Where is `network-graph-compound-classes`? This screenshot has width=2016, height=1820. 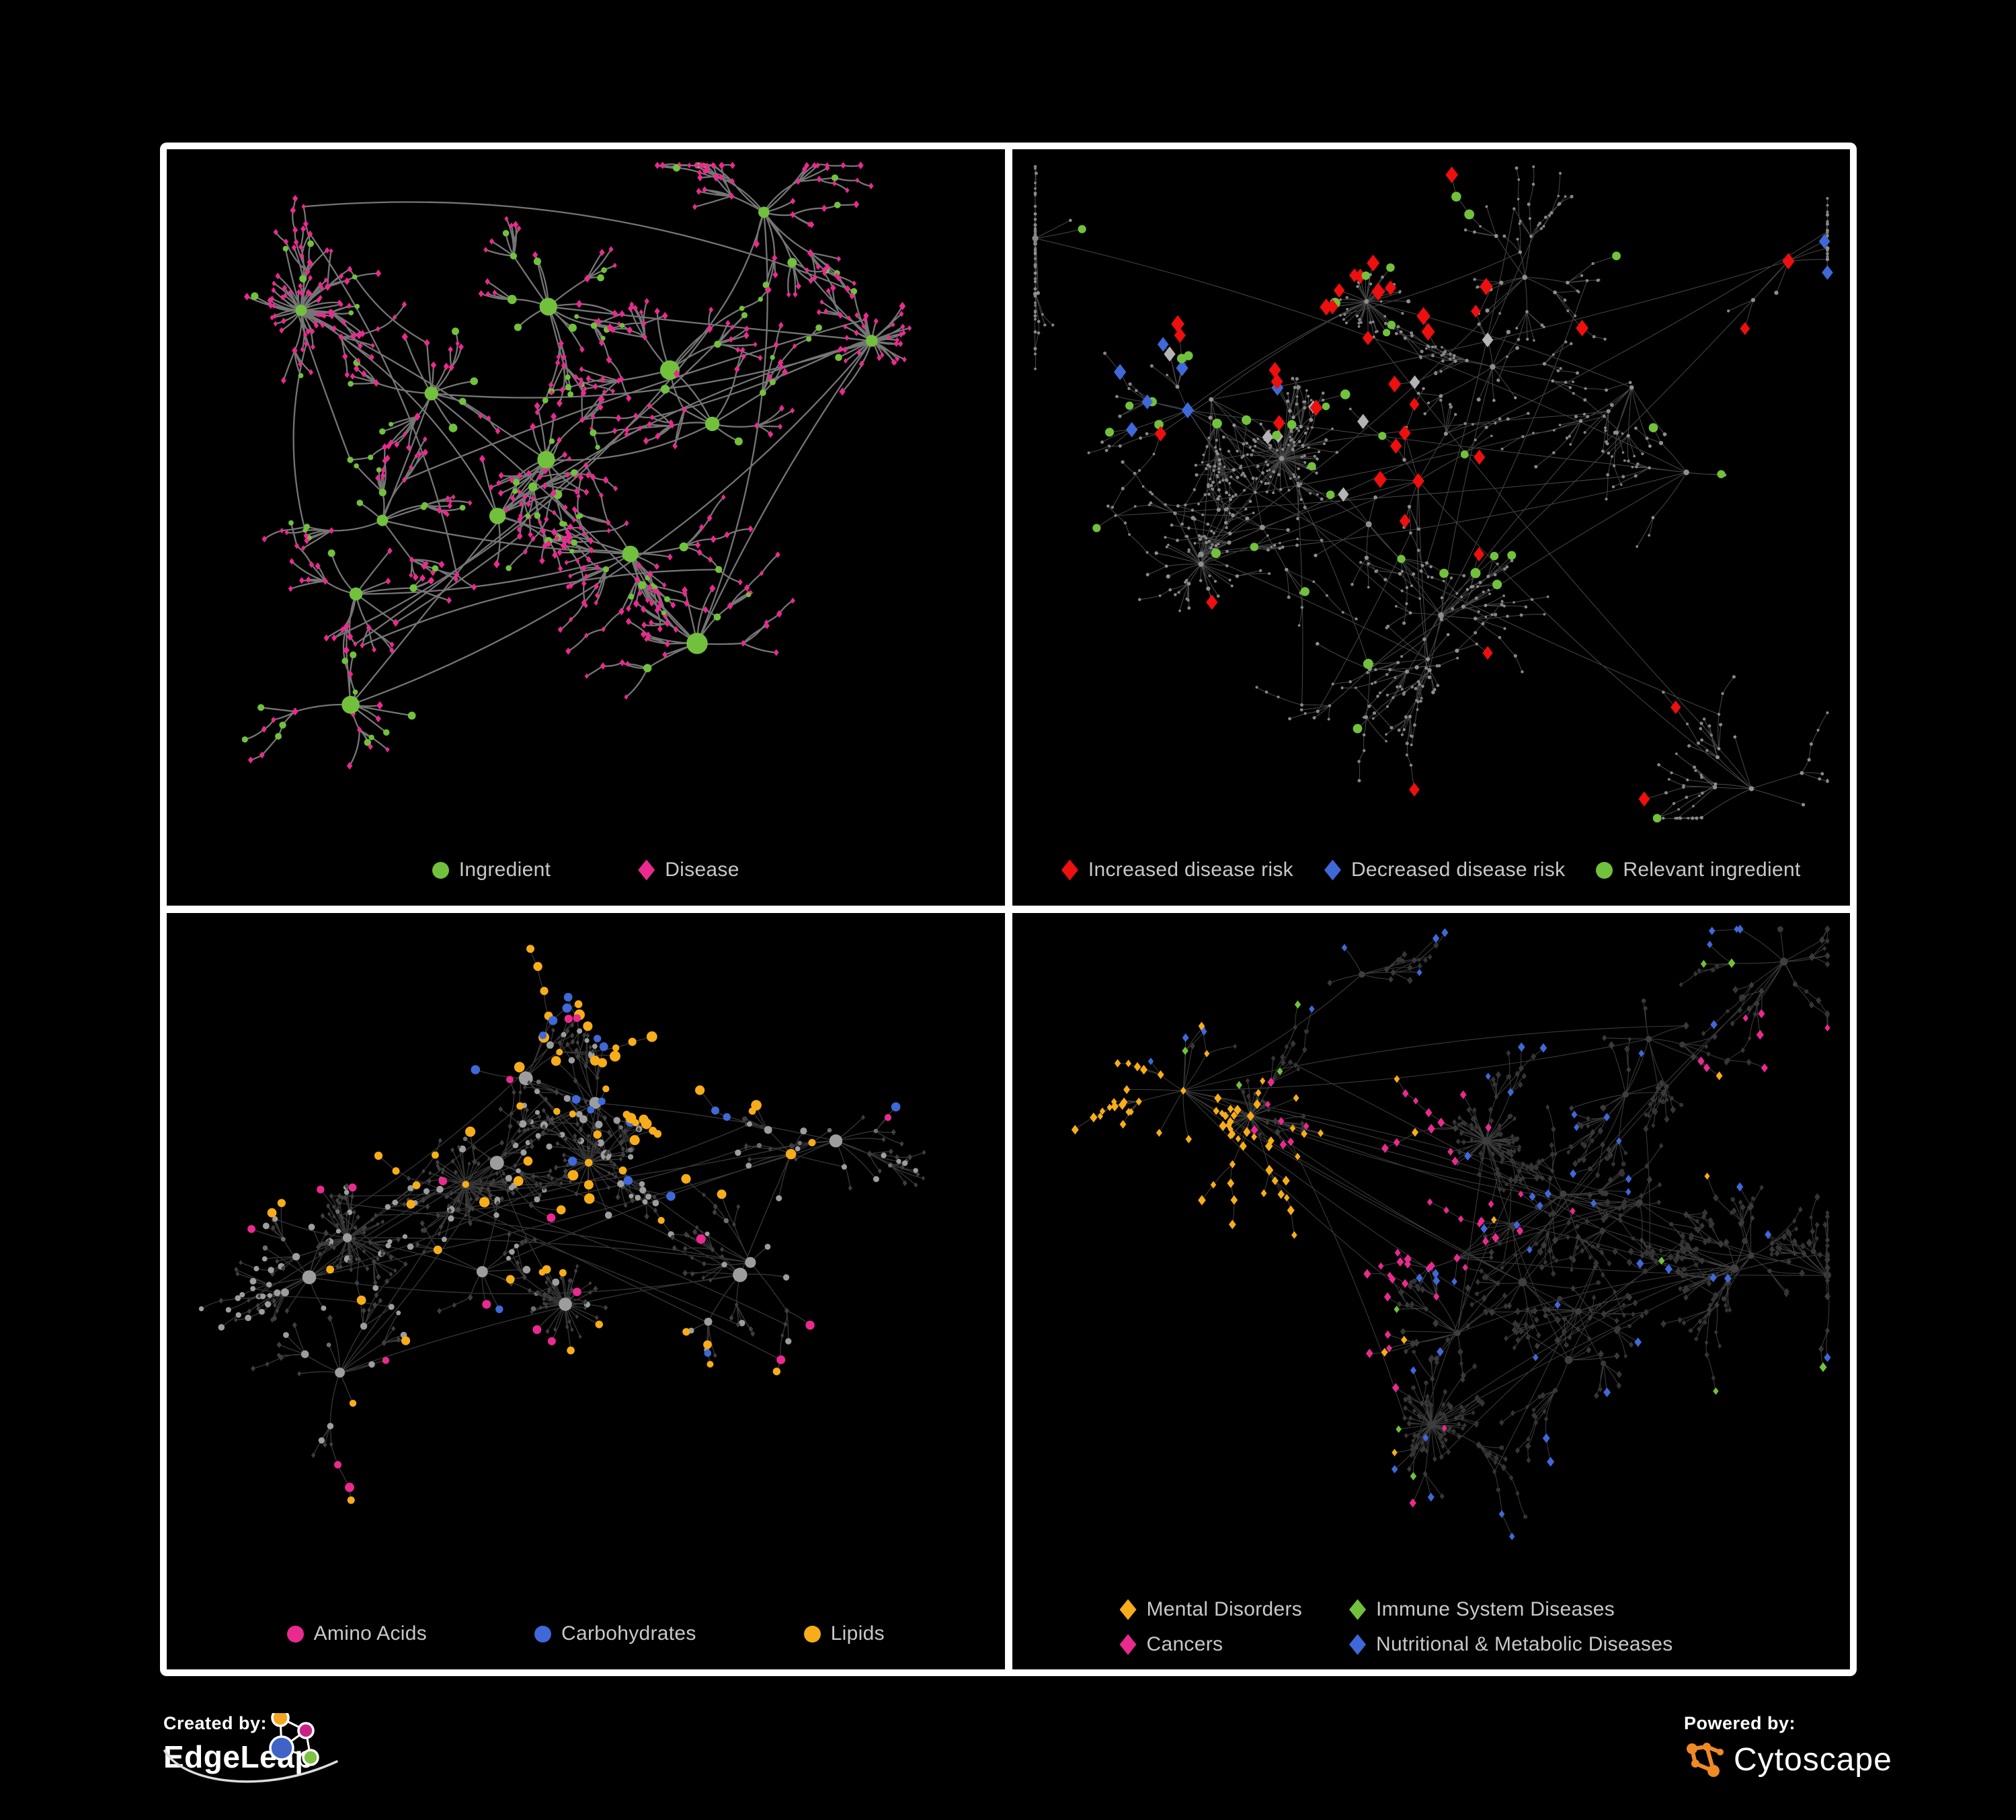 network-graph-compound-classes is located at coordinates (562, 1224).